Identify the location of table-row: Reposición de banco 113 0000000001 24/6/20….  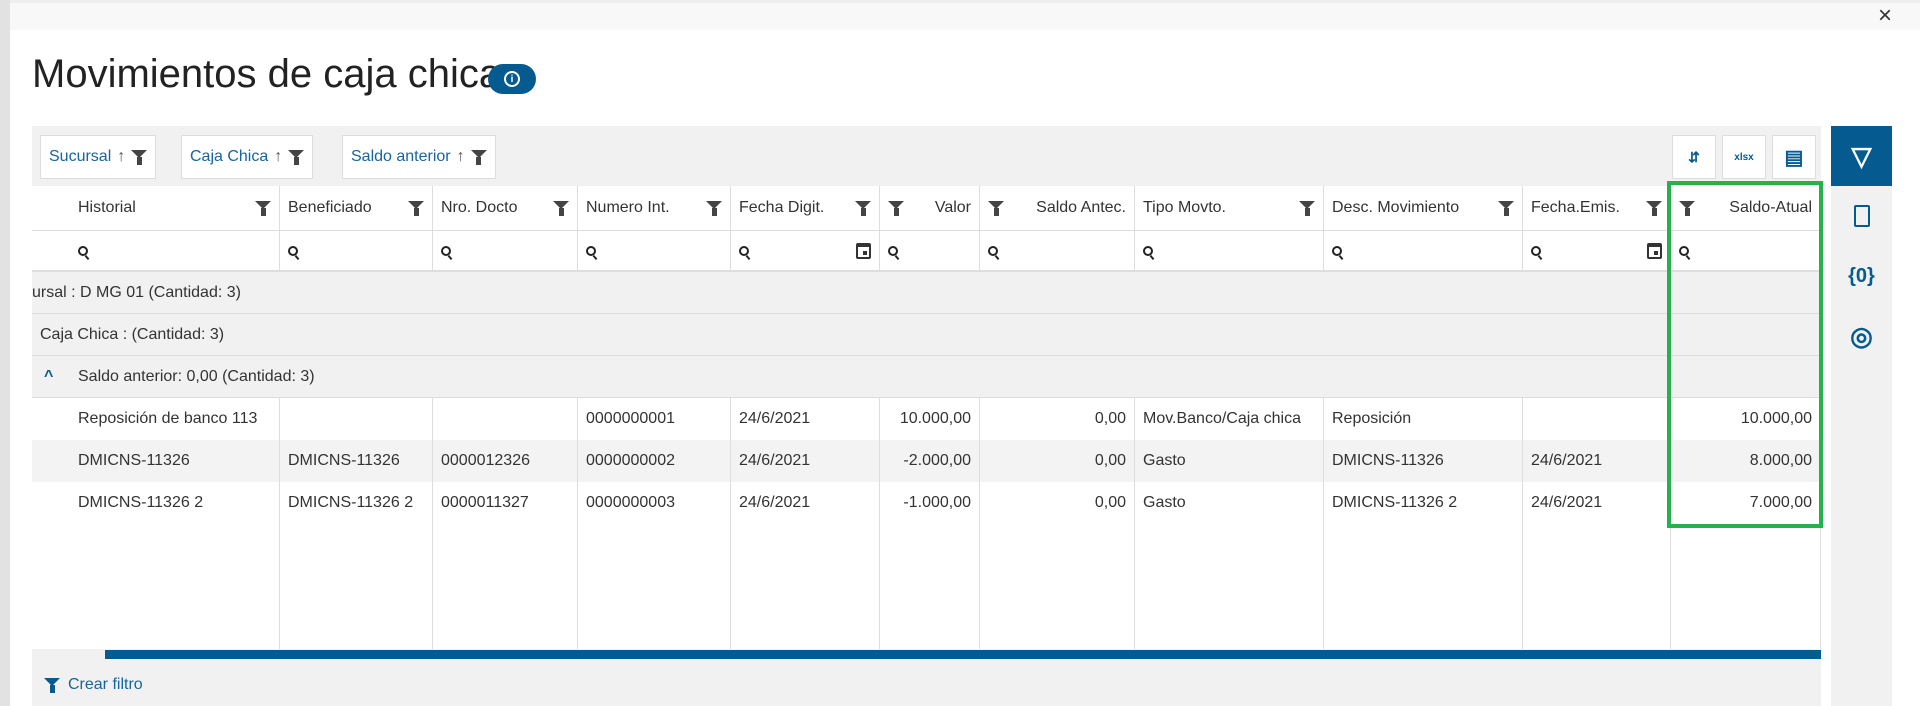
(926, 419).